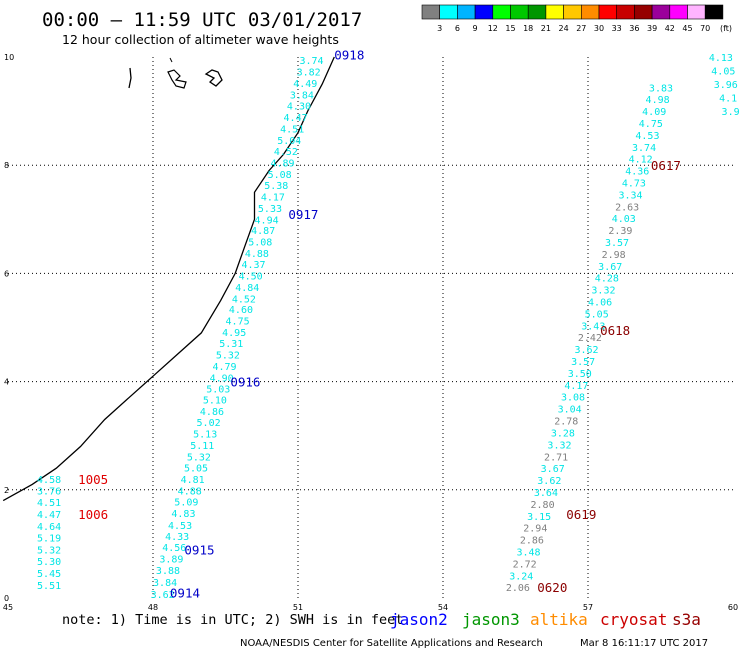 The width and height of the screenshot is (740, 650). Describe the element at coordinates (49, 574) in the screenshot. I see `swh-value: 5.45` at that location.